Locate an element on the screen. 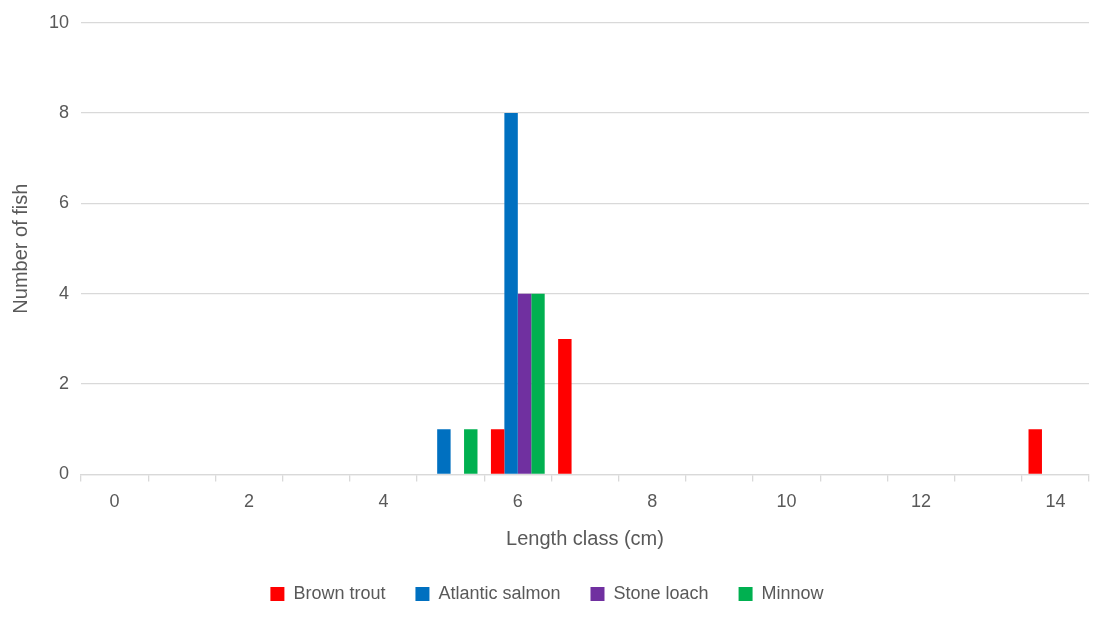 The width and height of the screenshot is (1109, 618). y-tick-label: 0 is located at coordinates (64, 473).